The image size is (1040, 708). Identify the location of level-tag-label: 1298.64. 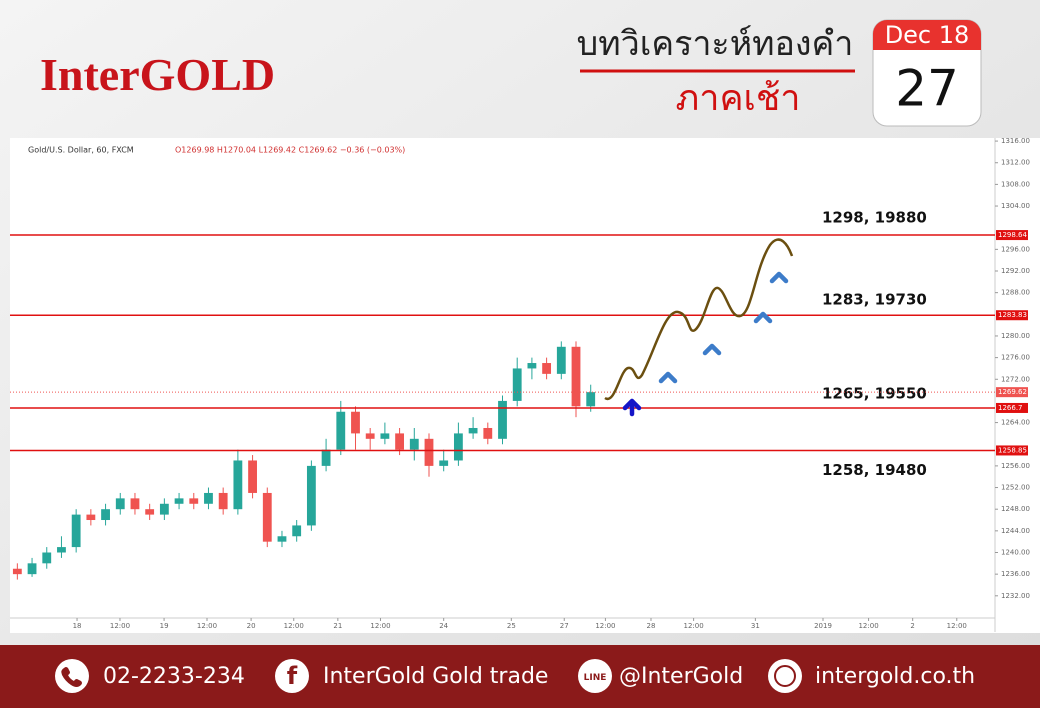
(1012, 235).